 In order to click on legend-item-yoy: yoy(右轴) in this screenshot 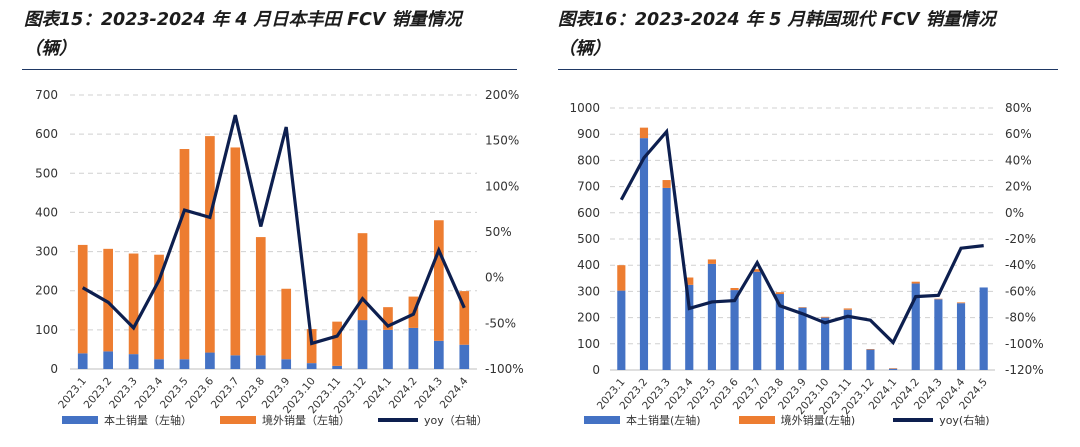, I will do `click(941, 420)`.